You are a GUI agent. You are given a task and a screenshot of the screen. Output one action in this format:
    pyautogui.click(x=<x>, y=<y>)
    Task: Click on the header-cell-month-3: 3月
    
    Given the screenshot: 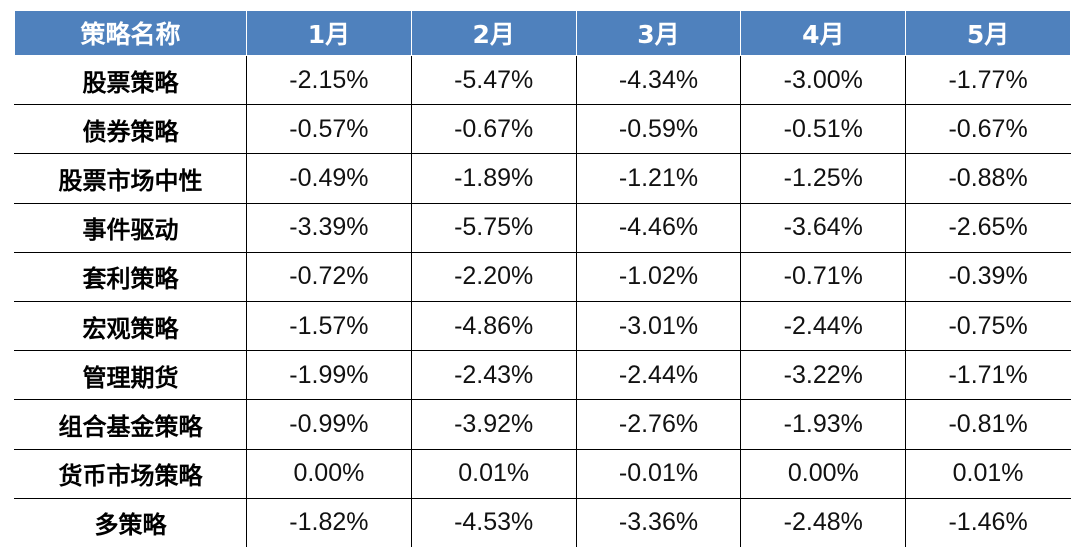 What is the action you would take?
    pyautogui.click(x=658, y=33)
    